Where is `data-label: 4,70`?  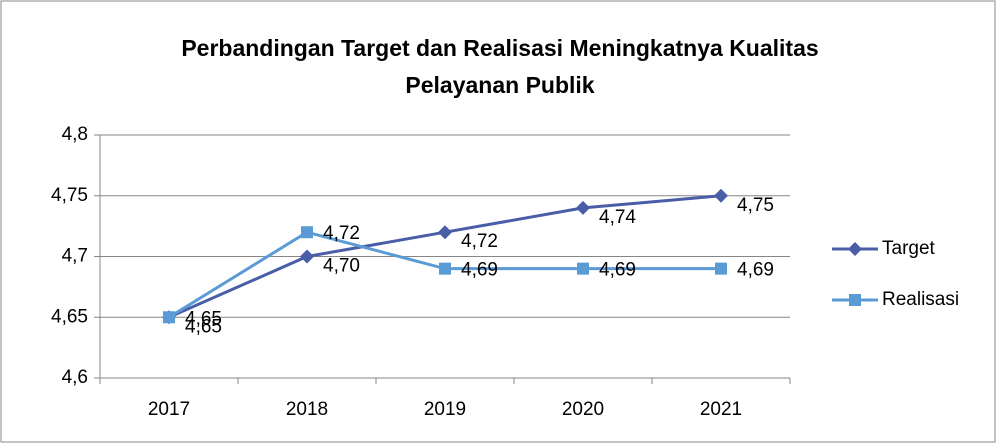
data-label: 4,70 is located at coordinates (341, 266).